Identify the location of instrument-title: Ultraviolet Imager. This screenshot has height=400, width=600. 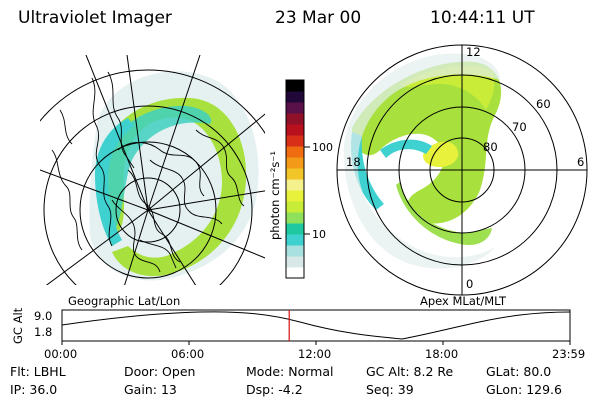
(95, 18).